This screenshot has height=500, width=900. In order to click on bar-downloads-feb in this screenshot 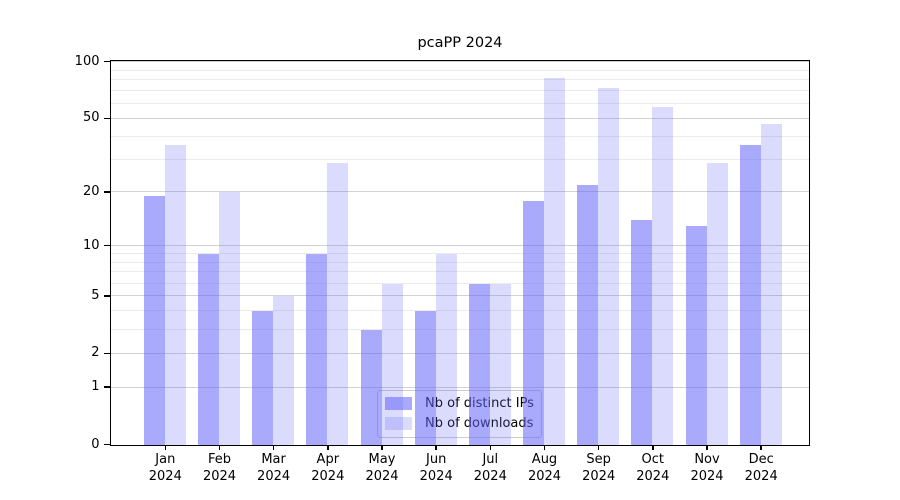, I will do `click(229, 318)`.